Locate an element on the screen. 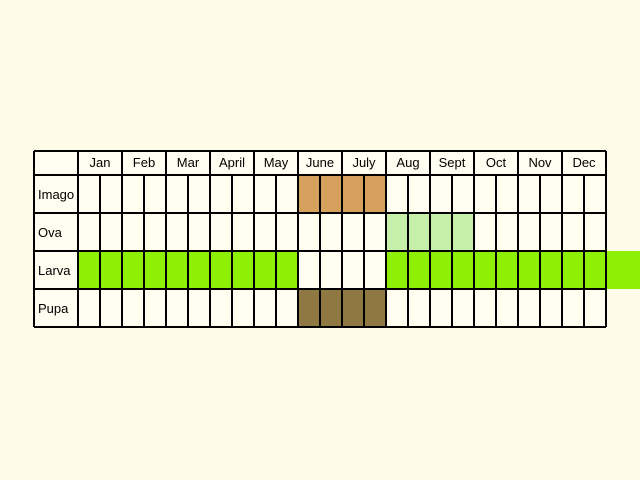 This screenshot has width=640, height=480. month-header: Jan is located at coordinates (100, 162).